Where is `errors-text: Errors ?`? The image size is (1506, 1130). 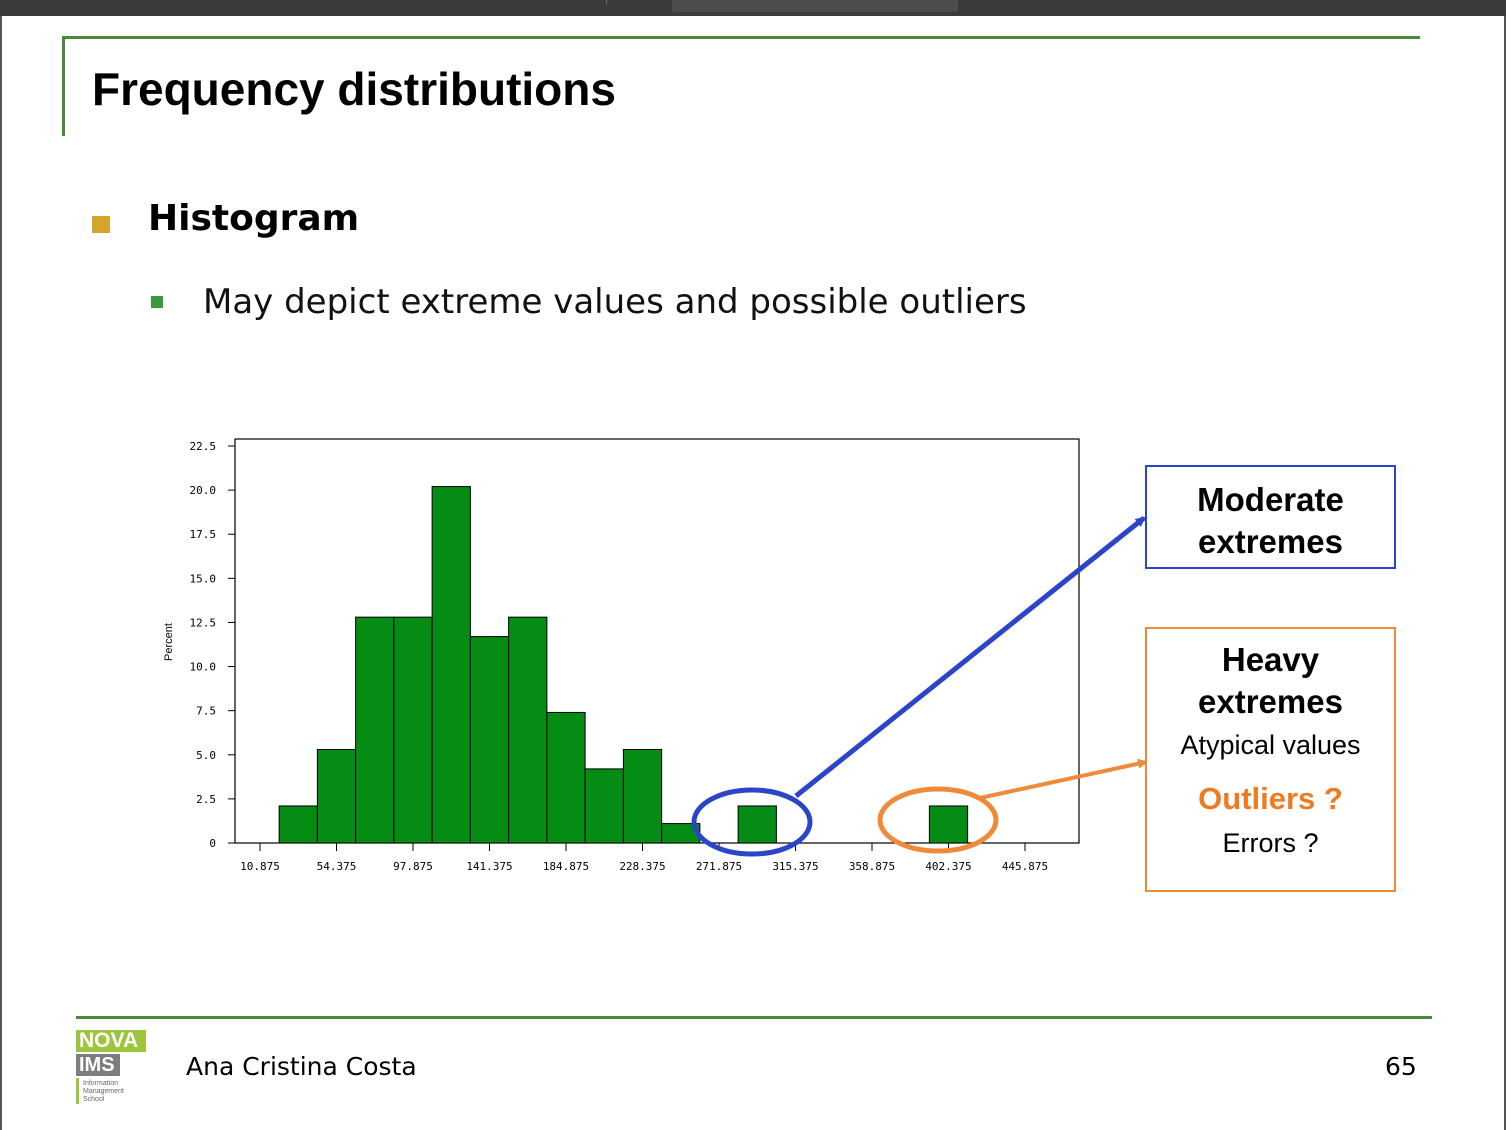 errors-text: Errors ? is located at coordinates (1270, 843).